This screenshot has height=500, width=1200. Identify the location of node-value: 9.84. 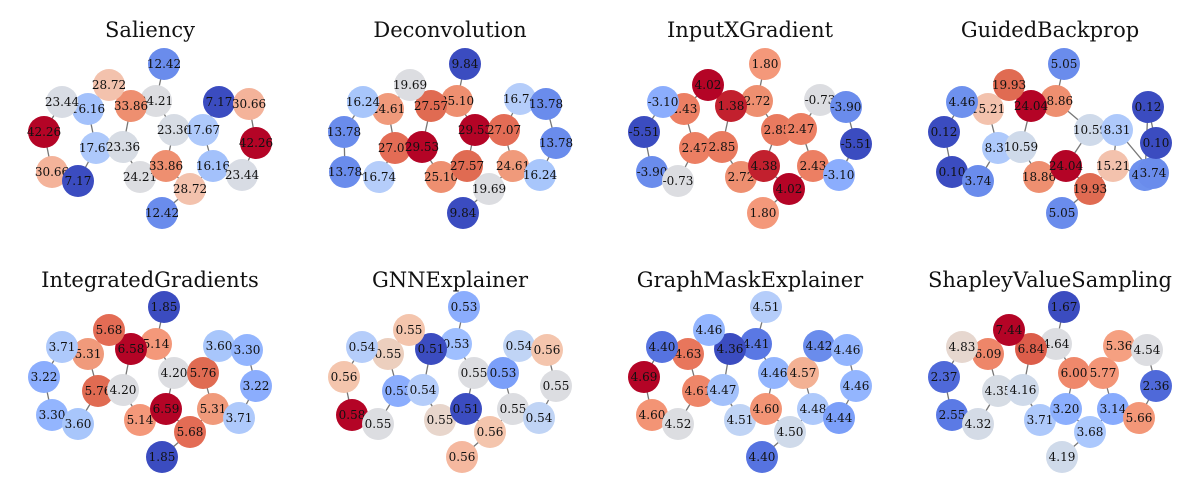
(465, 64).